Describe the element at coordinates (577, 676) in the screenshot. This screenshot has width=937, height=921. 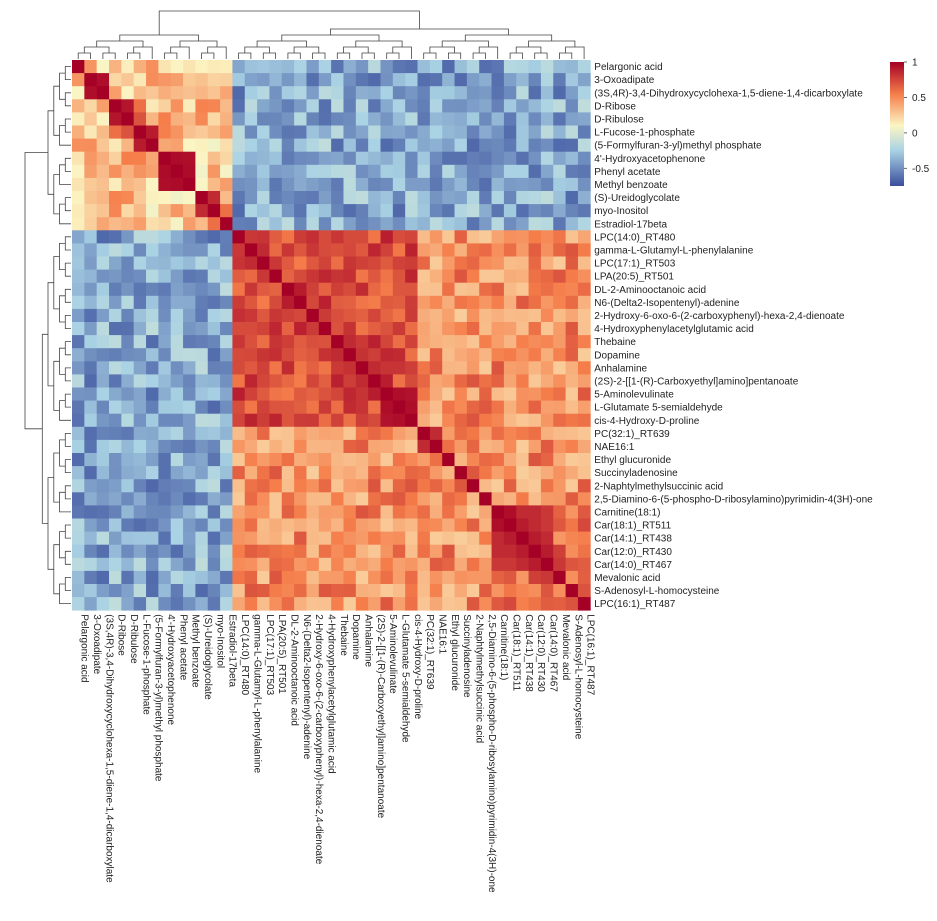
I see `column-label: S-Adenosyl-L-homocysteine` at that location.